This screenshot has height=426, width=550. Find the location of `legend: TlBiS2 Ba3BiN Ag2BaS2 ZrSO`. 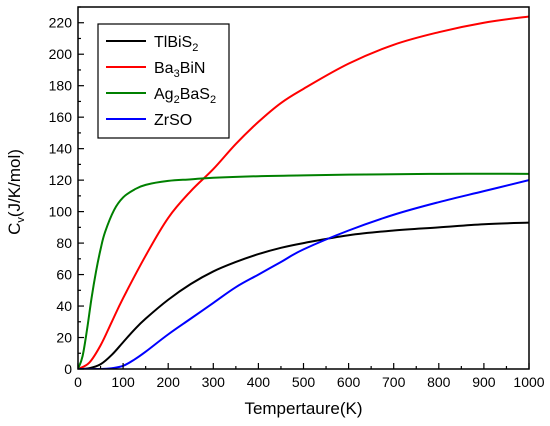

legend: TlBiS2 Ba3BiN Ag2BaS2 ZrSO is located at coordinates (163, 81).